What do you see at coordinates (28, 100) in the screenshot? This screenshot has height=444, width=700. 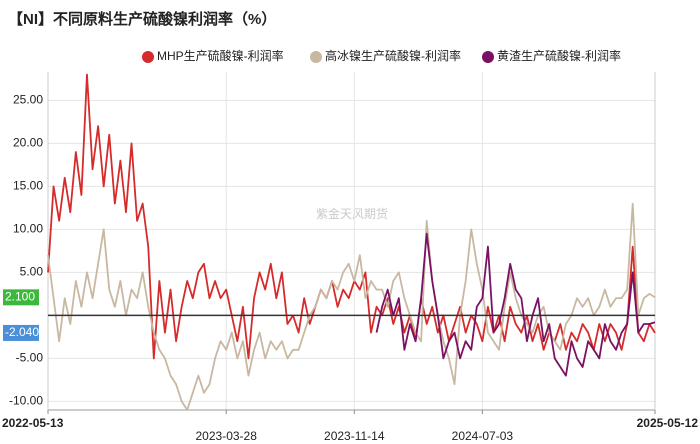 I see `y-tick-label: 25.00` at bounding box center [28, 100].